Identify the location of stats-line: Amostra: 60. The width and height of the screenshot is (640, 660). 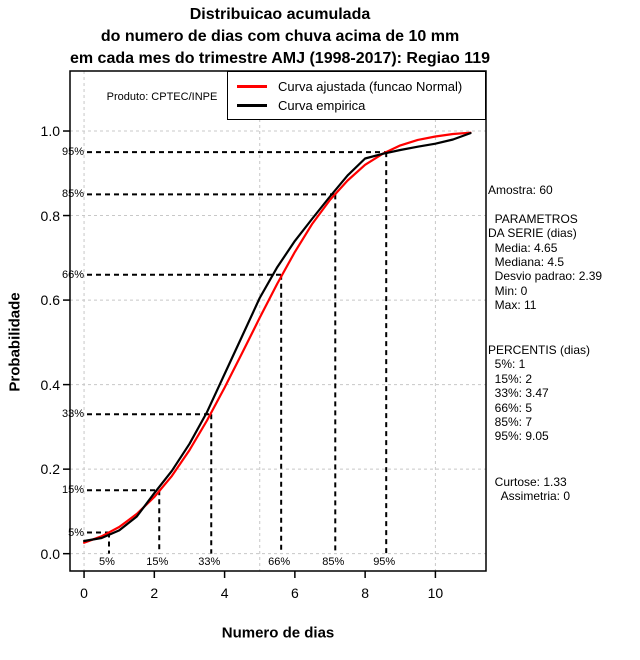
(520, 190).